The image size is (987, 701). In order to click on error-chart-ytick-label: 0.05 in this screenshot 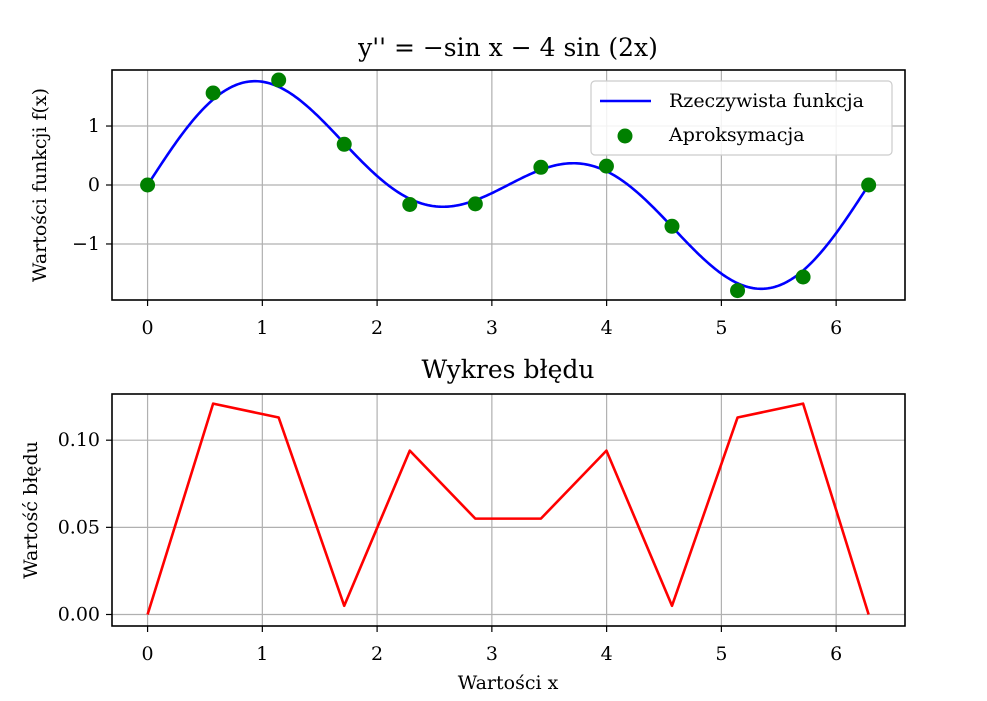, I will do `click(79, 527)`.